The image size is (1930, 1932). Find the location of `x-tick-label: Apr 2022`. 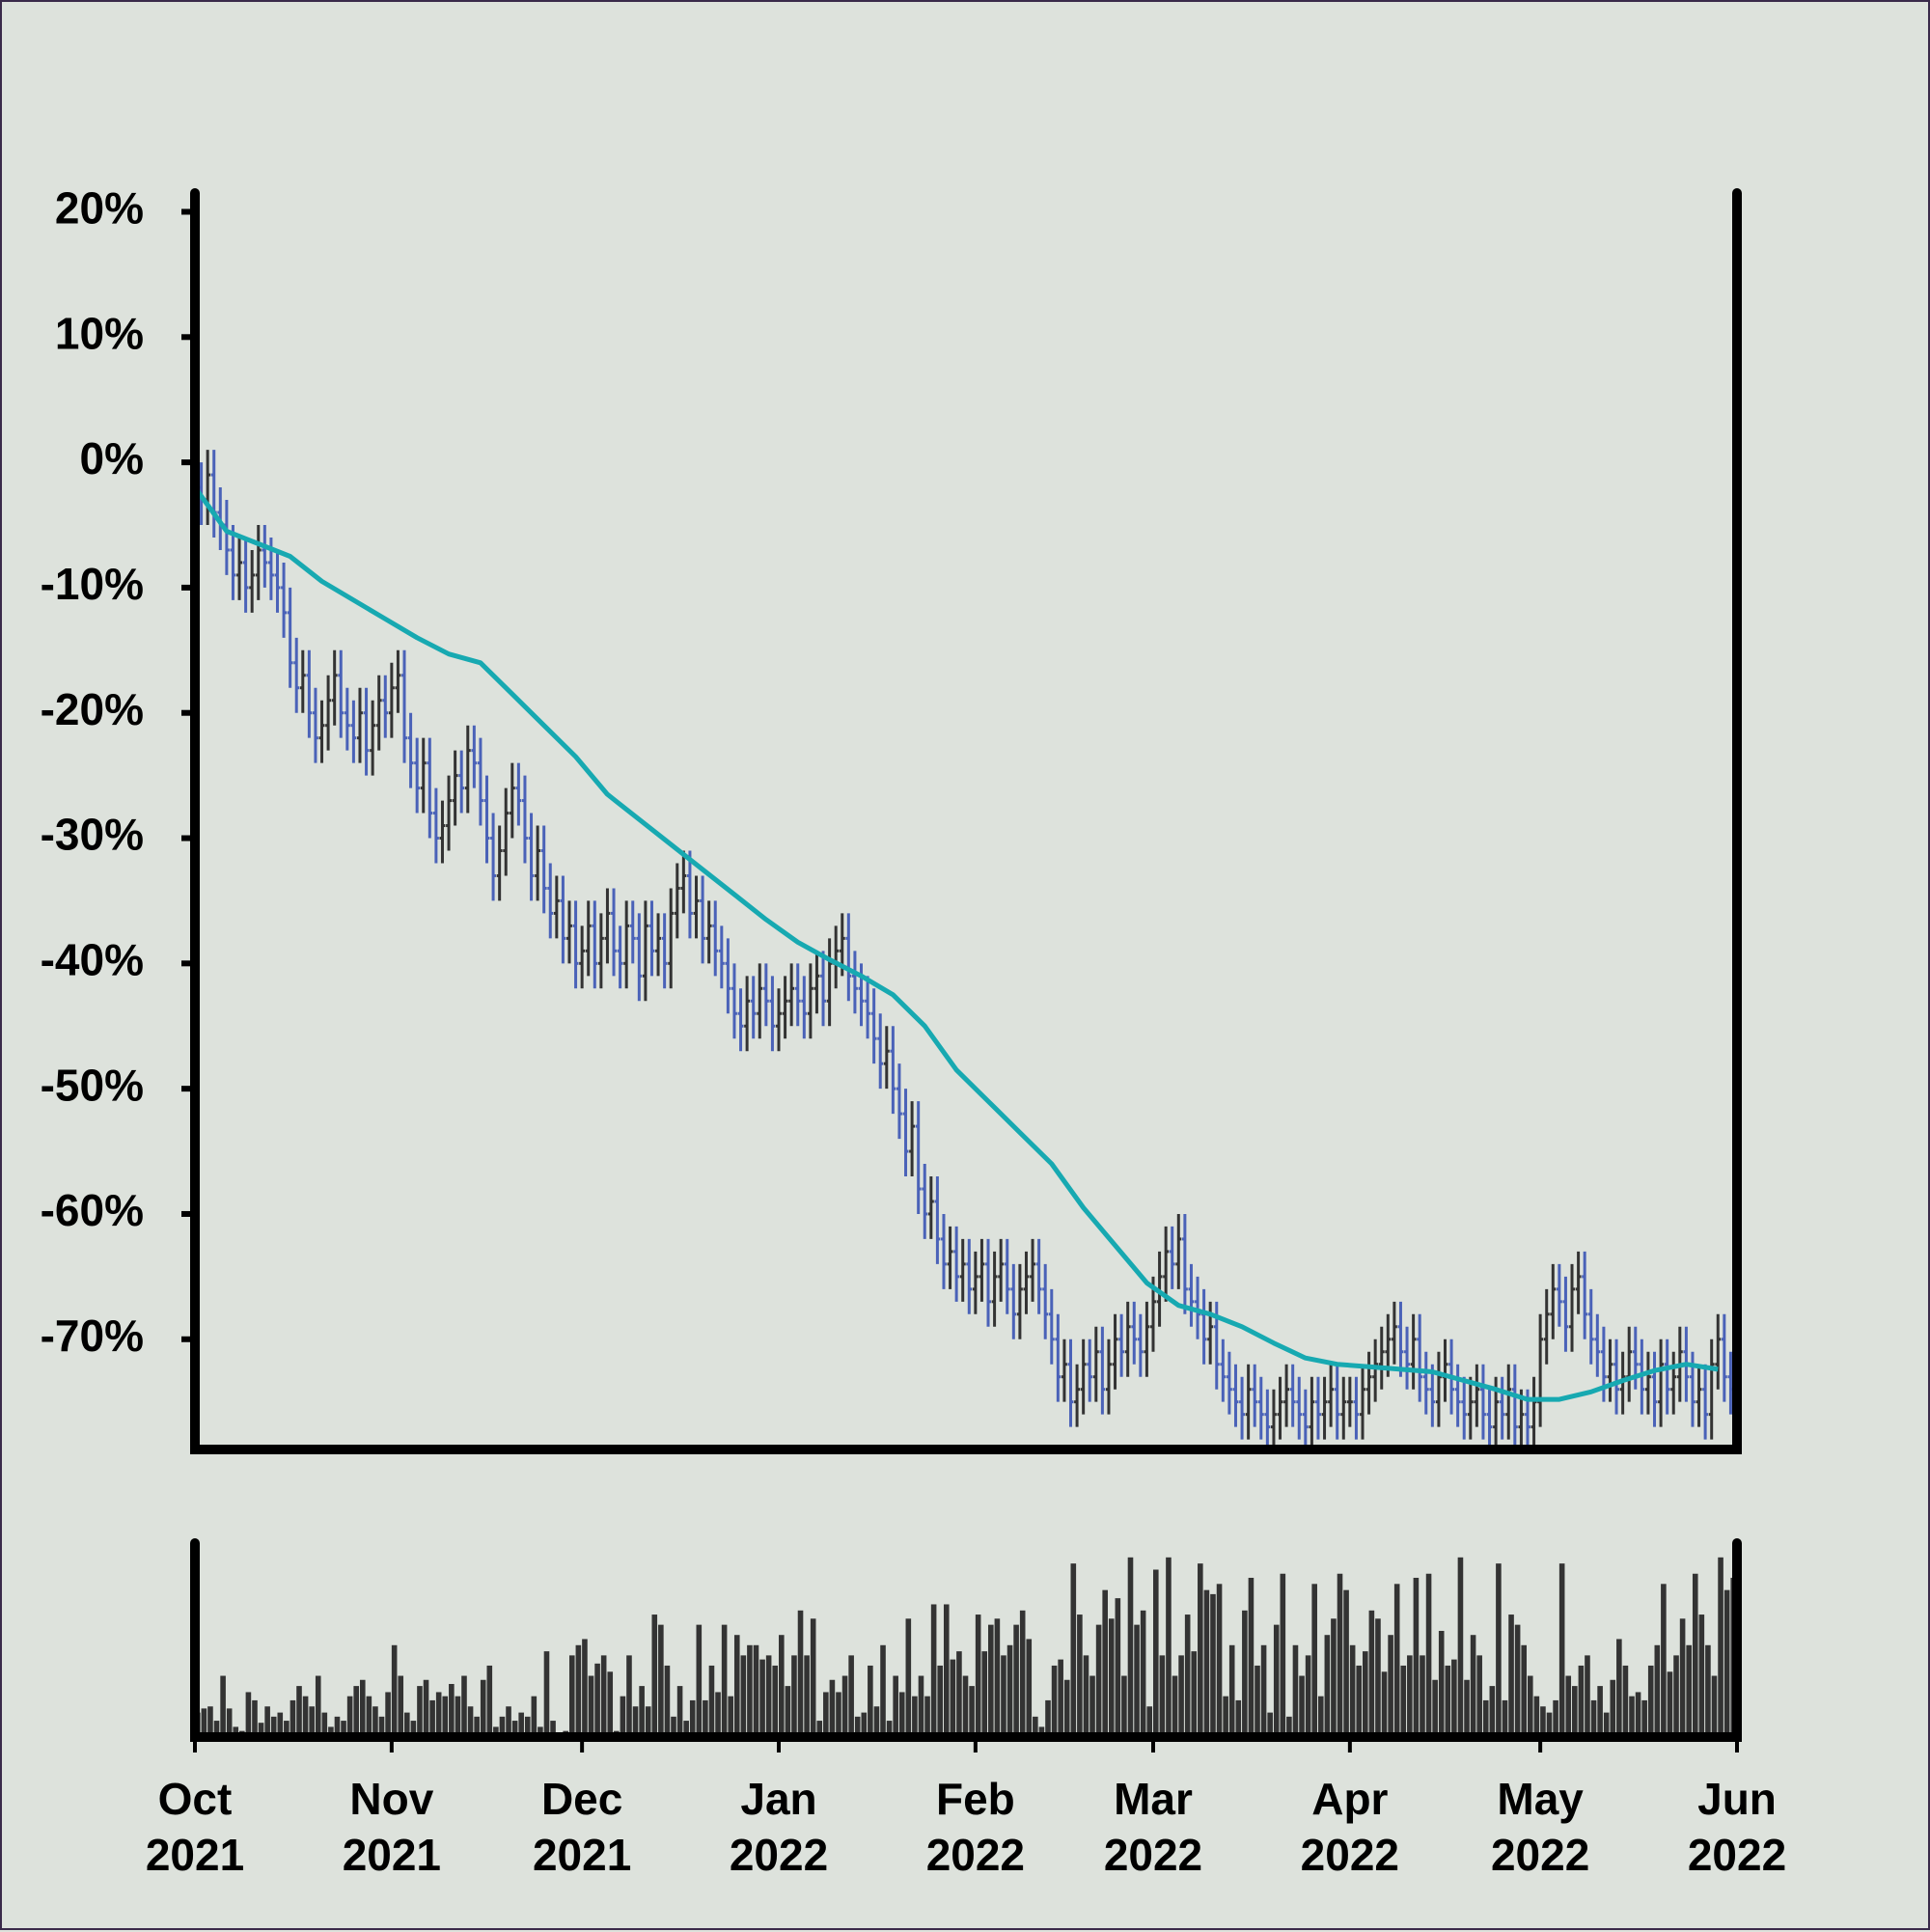

x-tick-label: Apr 2022 is located at coordinates (1350, 1827).